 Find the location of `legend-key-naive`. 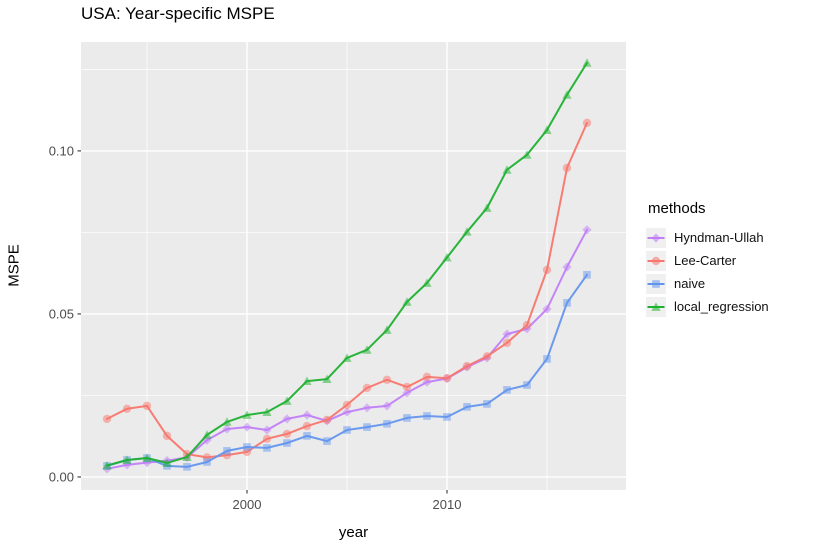

legend-key-naive is located at coordinates (656, 283).